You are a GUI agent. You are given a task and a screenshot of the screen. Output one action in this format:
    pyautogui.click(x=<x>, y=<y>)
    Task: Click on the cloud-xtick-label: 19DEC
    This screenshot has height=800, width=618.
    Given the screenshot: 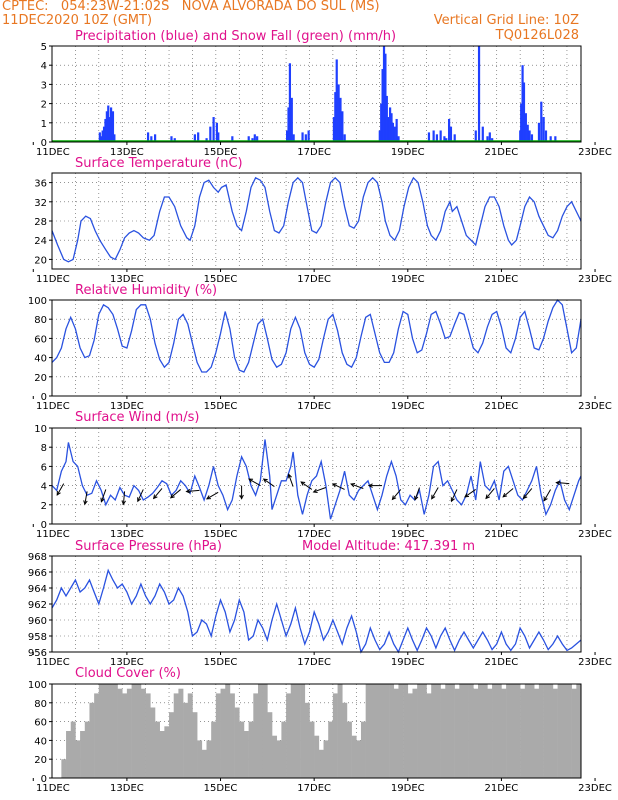 What is the action you would take?
    pyautogui.click(x=408, y=788)
    